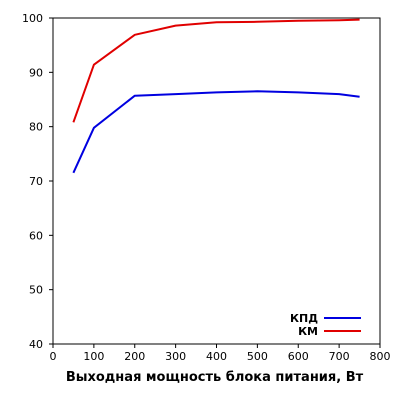 This screenshot has width=400, height=400. I want to click on y-tick-label: 40, so click(36, 344).